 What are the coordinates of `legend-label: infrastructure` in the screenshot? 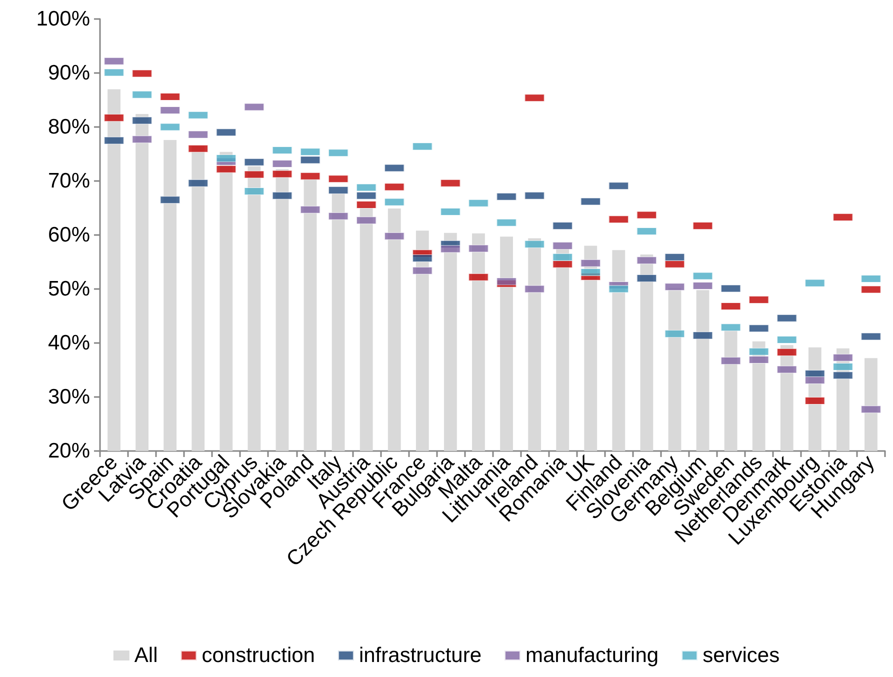 It's located at (420, 655).